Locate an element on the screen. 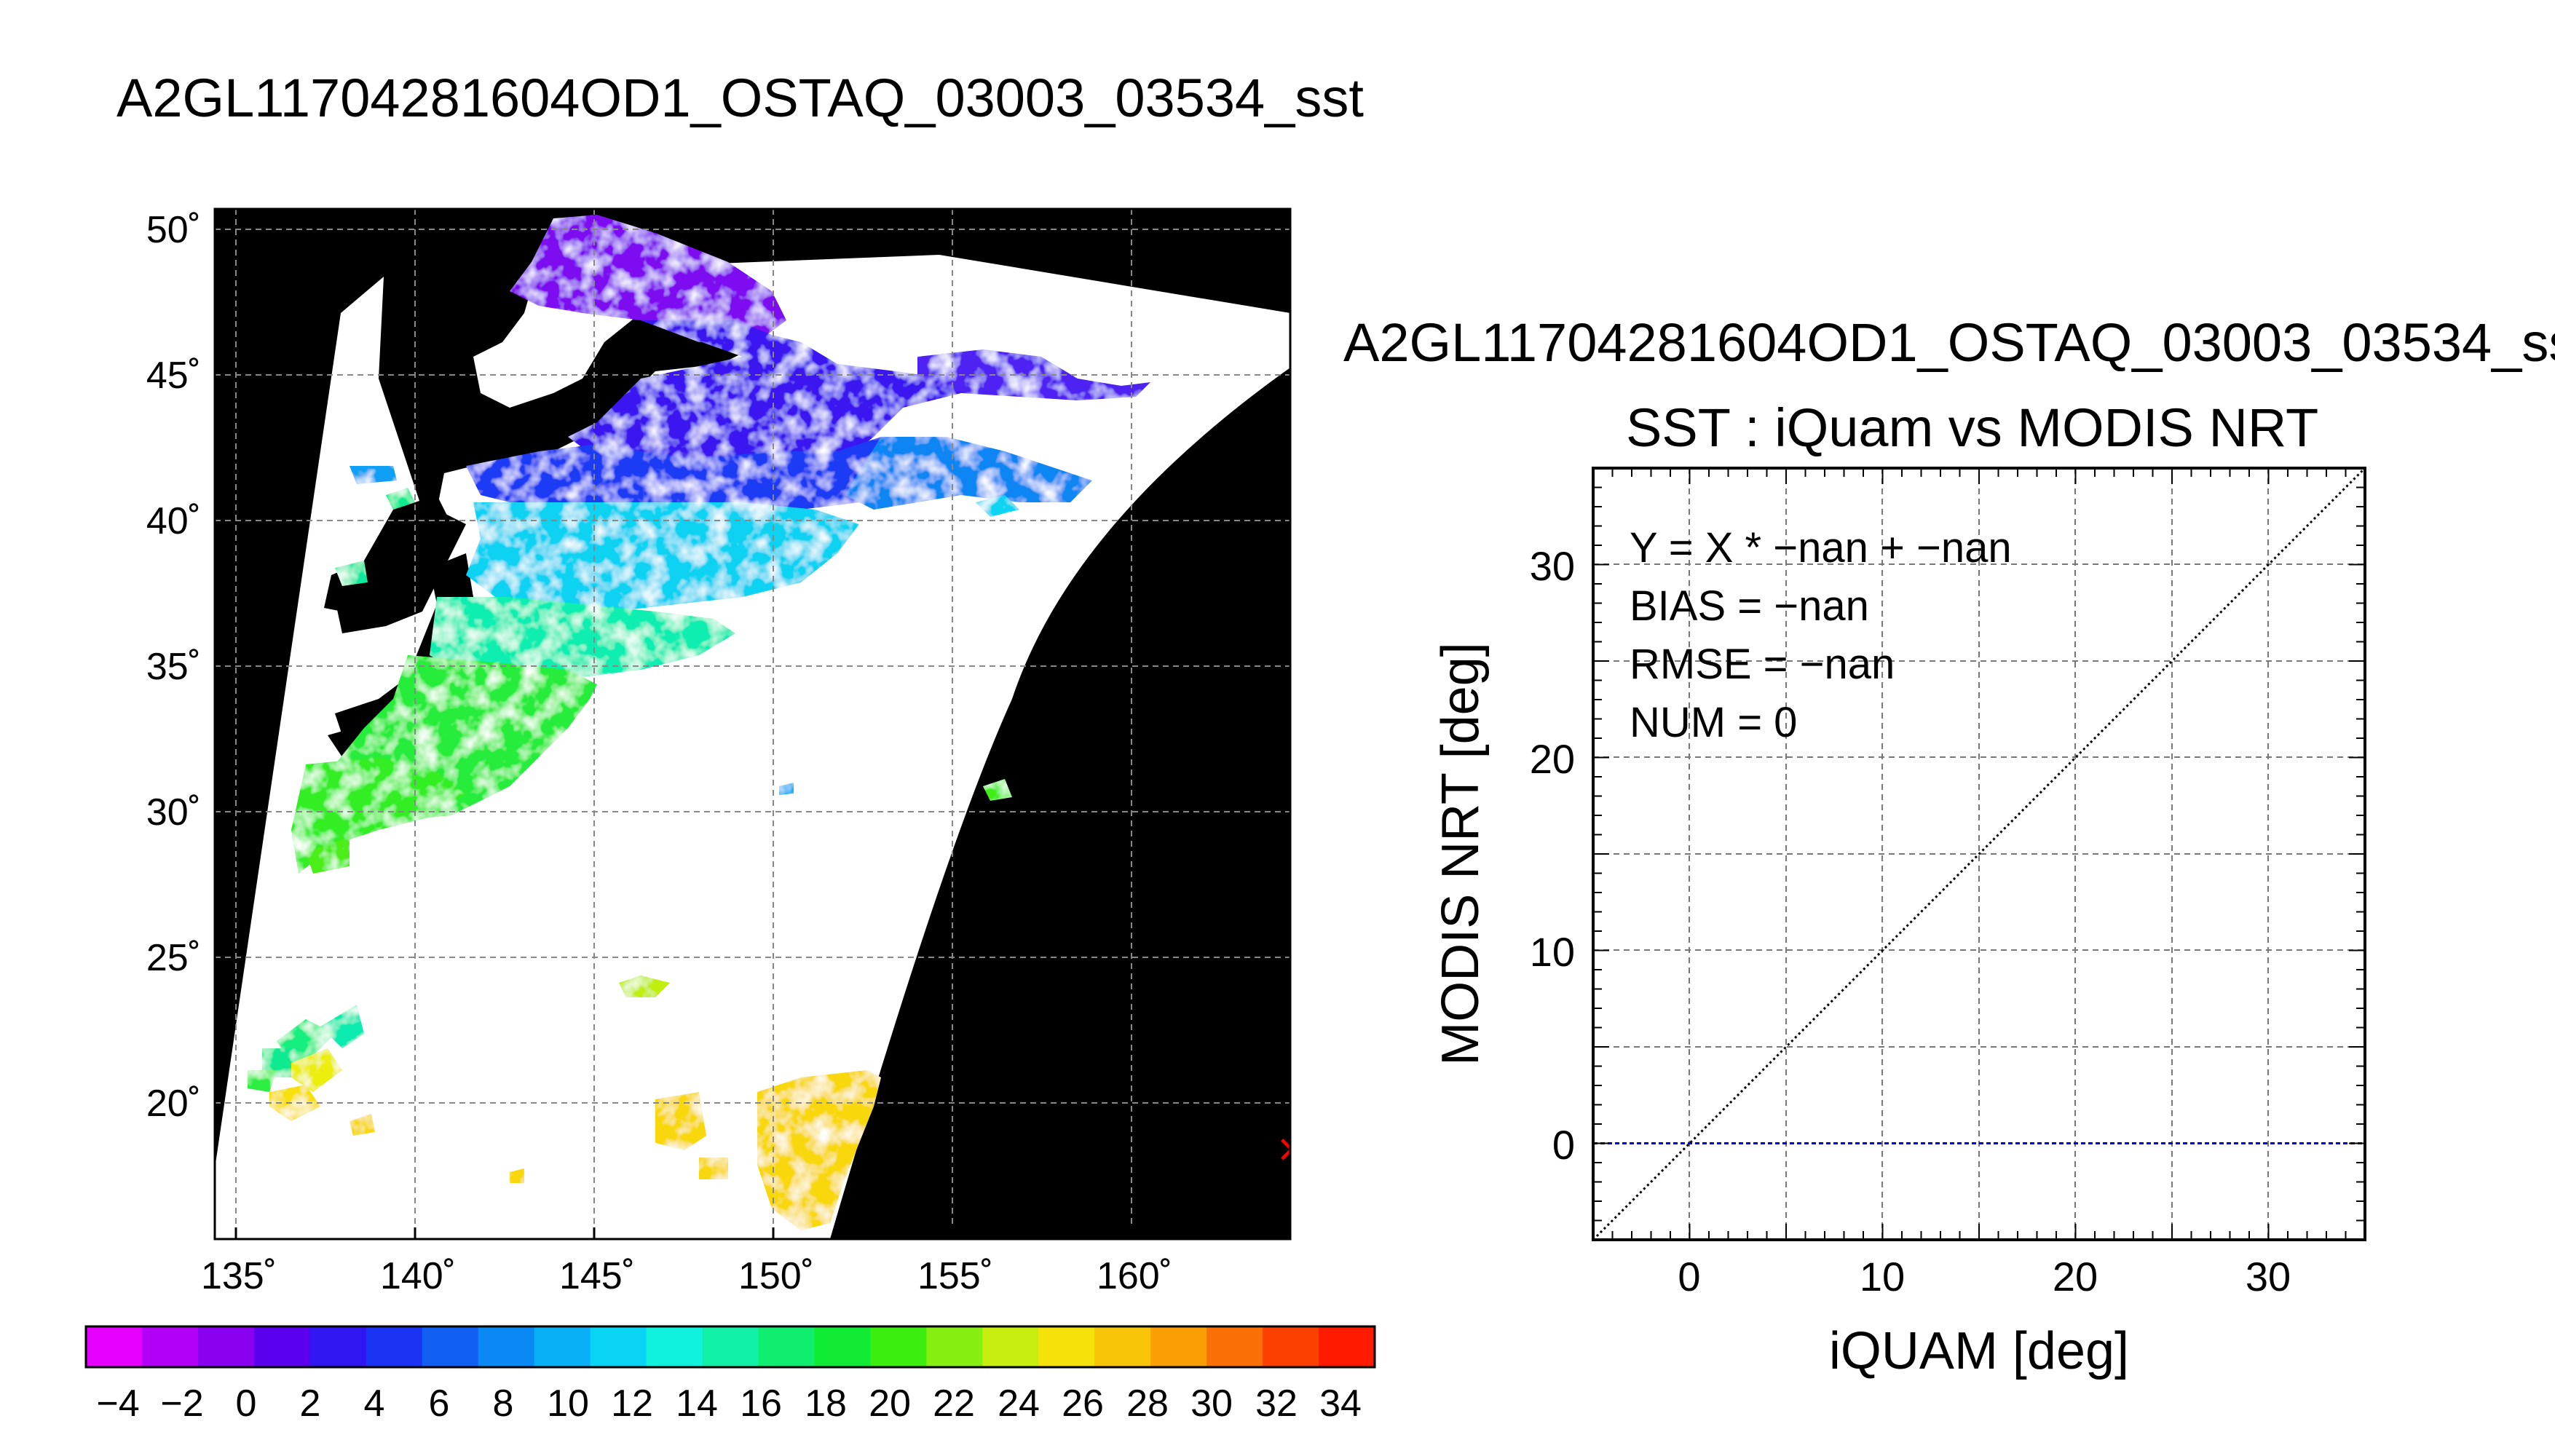 The height and width of the screenshot is (1456, 2555). map-y-tick: 50˚ is located at coordinates (173, 230).